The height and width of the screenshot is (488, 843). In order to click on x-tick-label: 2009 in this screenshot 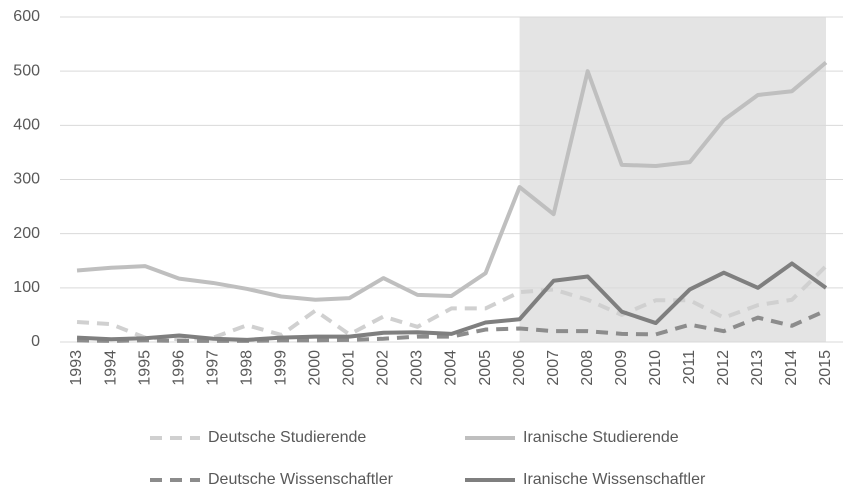, I will do `click(621, 368)`.